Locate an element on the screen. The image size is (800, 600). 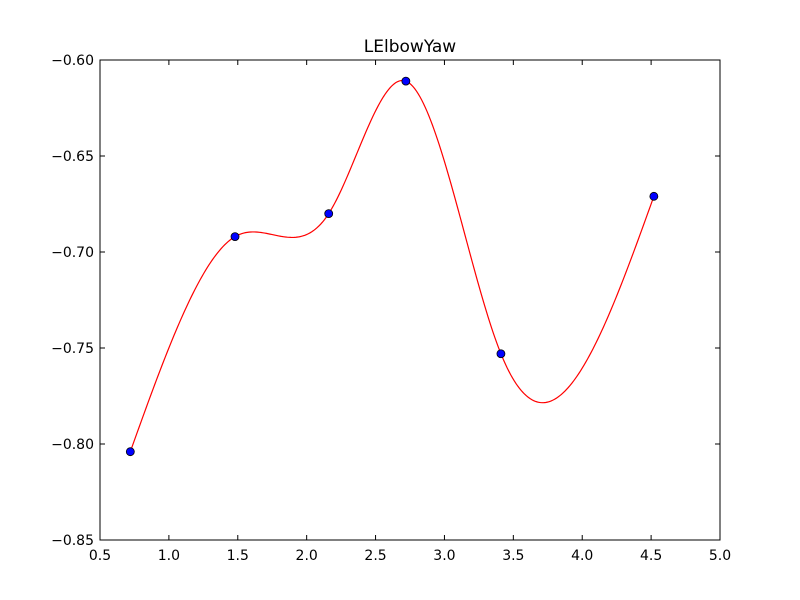
x-tick-label: 0.5 is located at coordinates (100, 556).